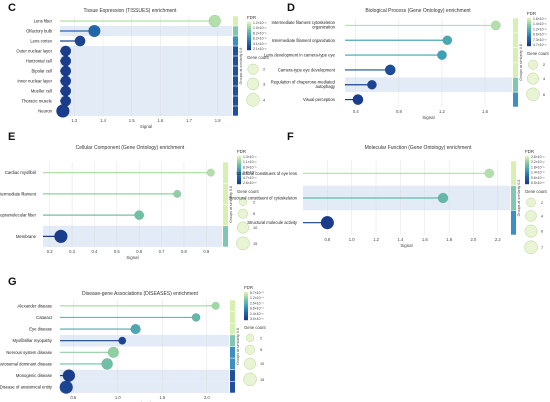  What do you see at coordinates (540, 29) in the screenshot?
I see `fdr-tick-label: 1.2×10⁻²` at bounding box center [540, 29].